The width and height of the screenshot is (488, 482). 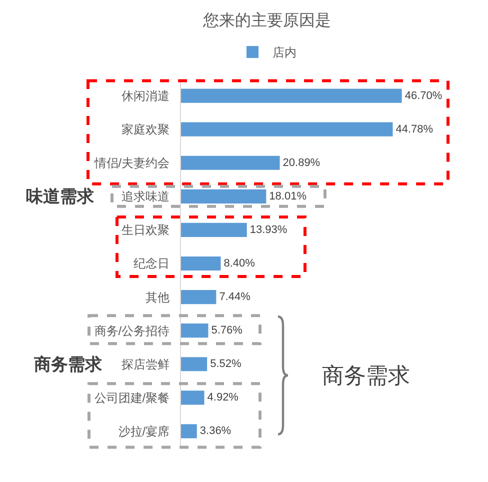 What do you see at coordinates (216, 431) in the screenshot?
I see `data-label: 3.36%` at bounding box center [216, 431].